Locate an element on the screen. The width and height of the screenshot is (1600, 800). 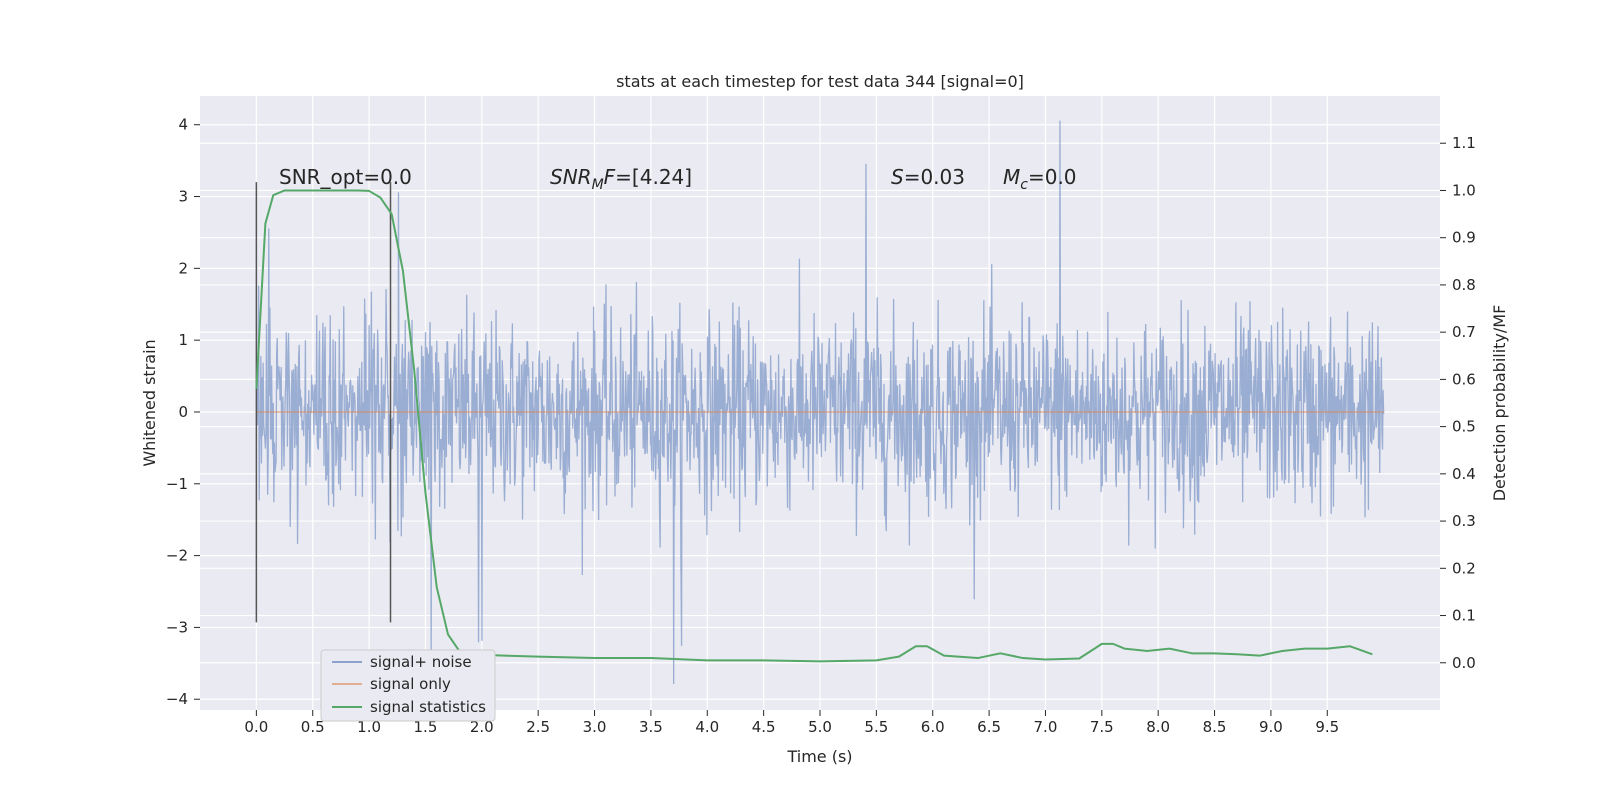
y-right-tick-label: 1.1 is located at coordinates (1464, 143).